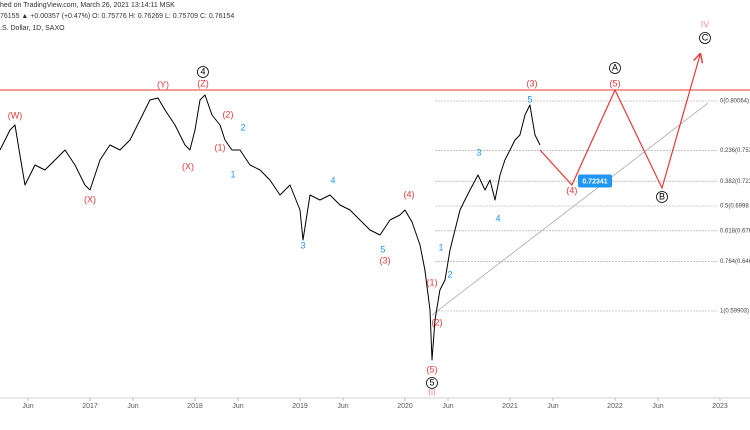  What do you see at coordinates (163, 84) in the screenshot?
I see `wave-label: (Y)` at bounding box center [163, 84].